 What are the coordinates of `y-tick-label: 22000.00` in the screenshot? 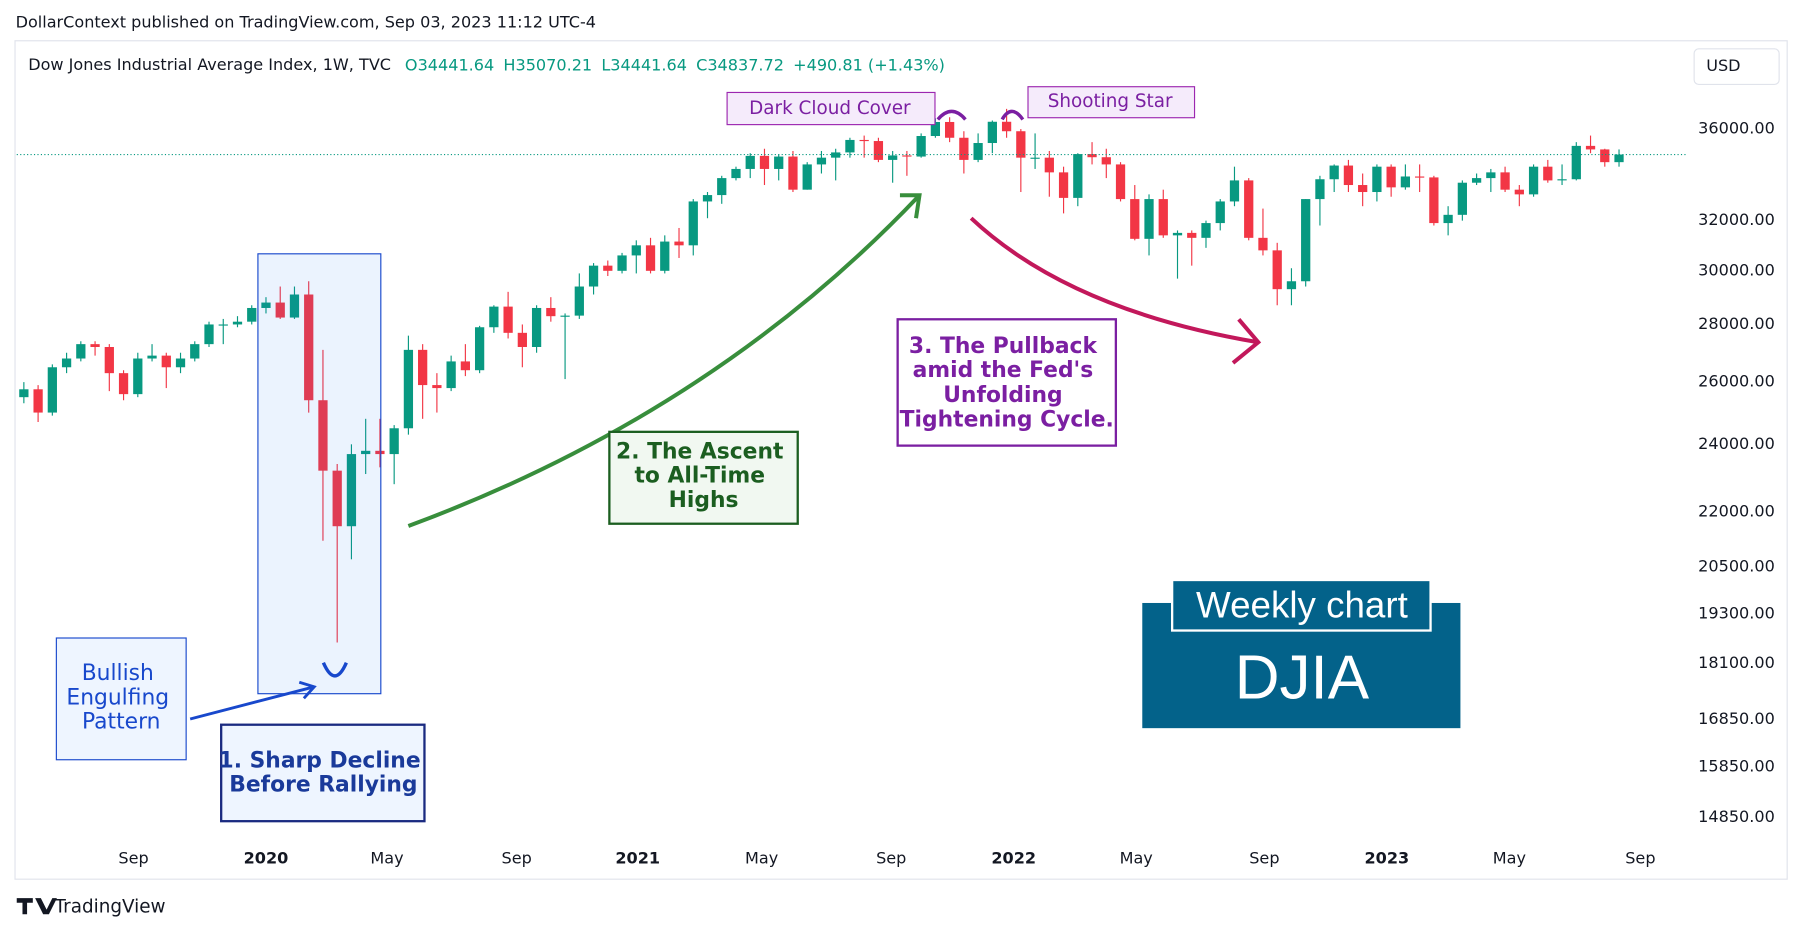 It's located at (1736, 510).